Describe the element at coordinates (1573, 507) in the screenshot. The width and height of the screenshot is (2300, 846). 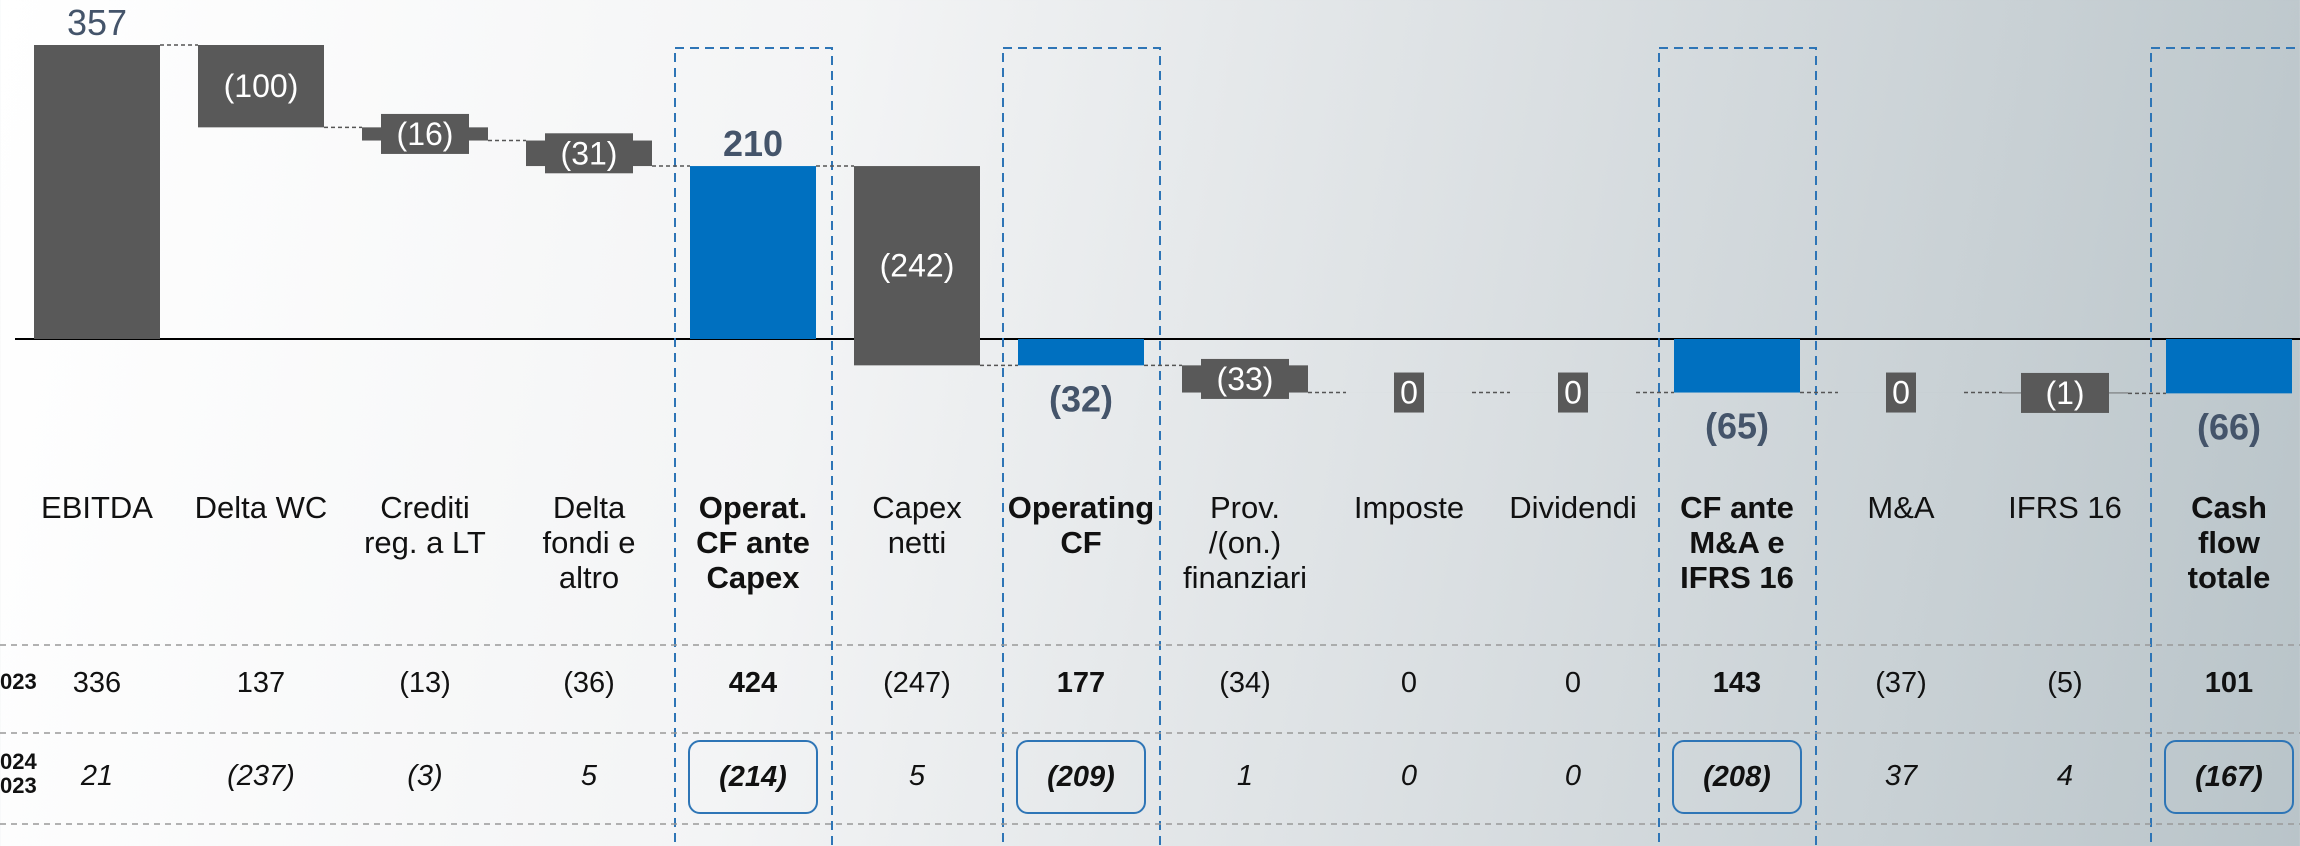
I see `category-label: Dividendi` at that location.